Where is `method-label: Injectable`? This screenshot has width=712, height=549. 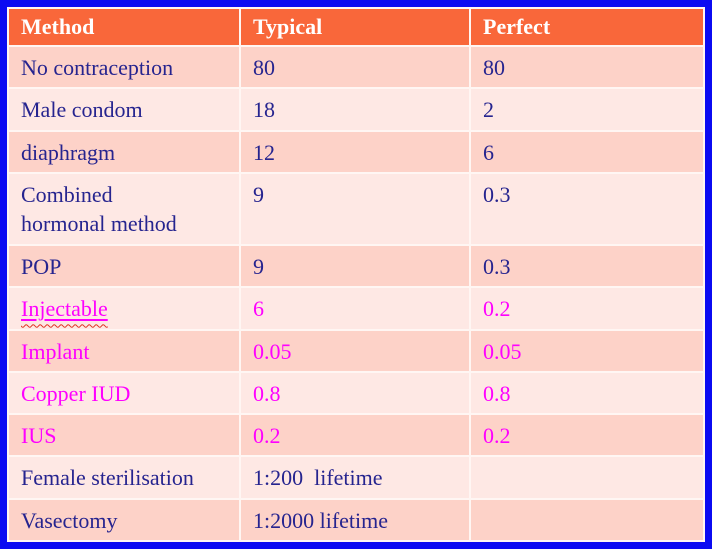
method-label: Injectable is located at coordinates (64, 309).